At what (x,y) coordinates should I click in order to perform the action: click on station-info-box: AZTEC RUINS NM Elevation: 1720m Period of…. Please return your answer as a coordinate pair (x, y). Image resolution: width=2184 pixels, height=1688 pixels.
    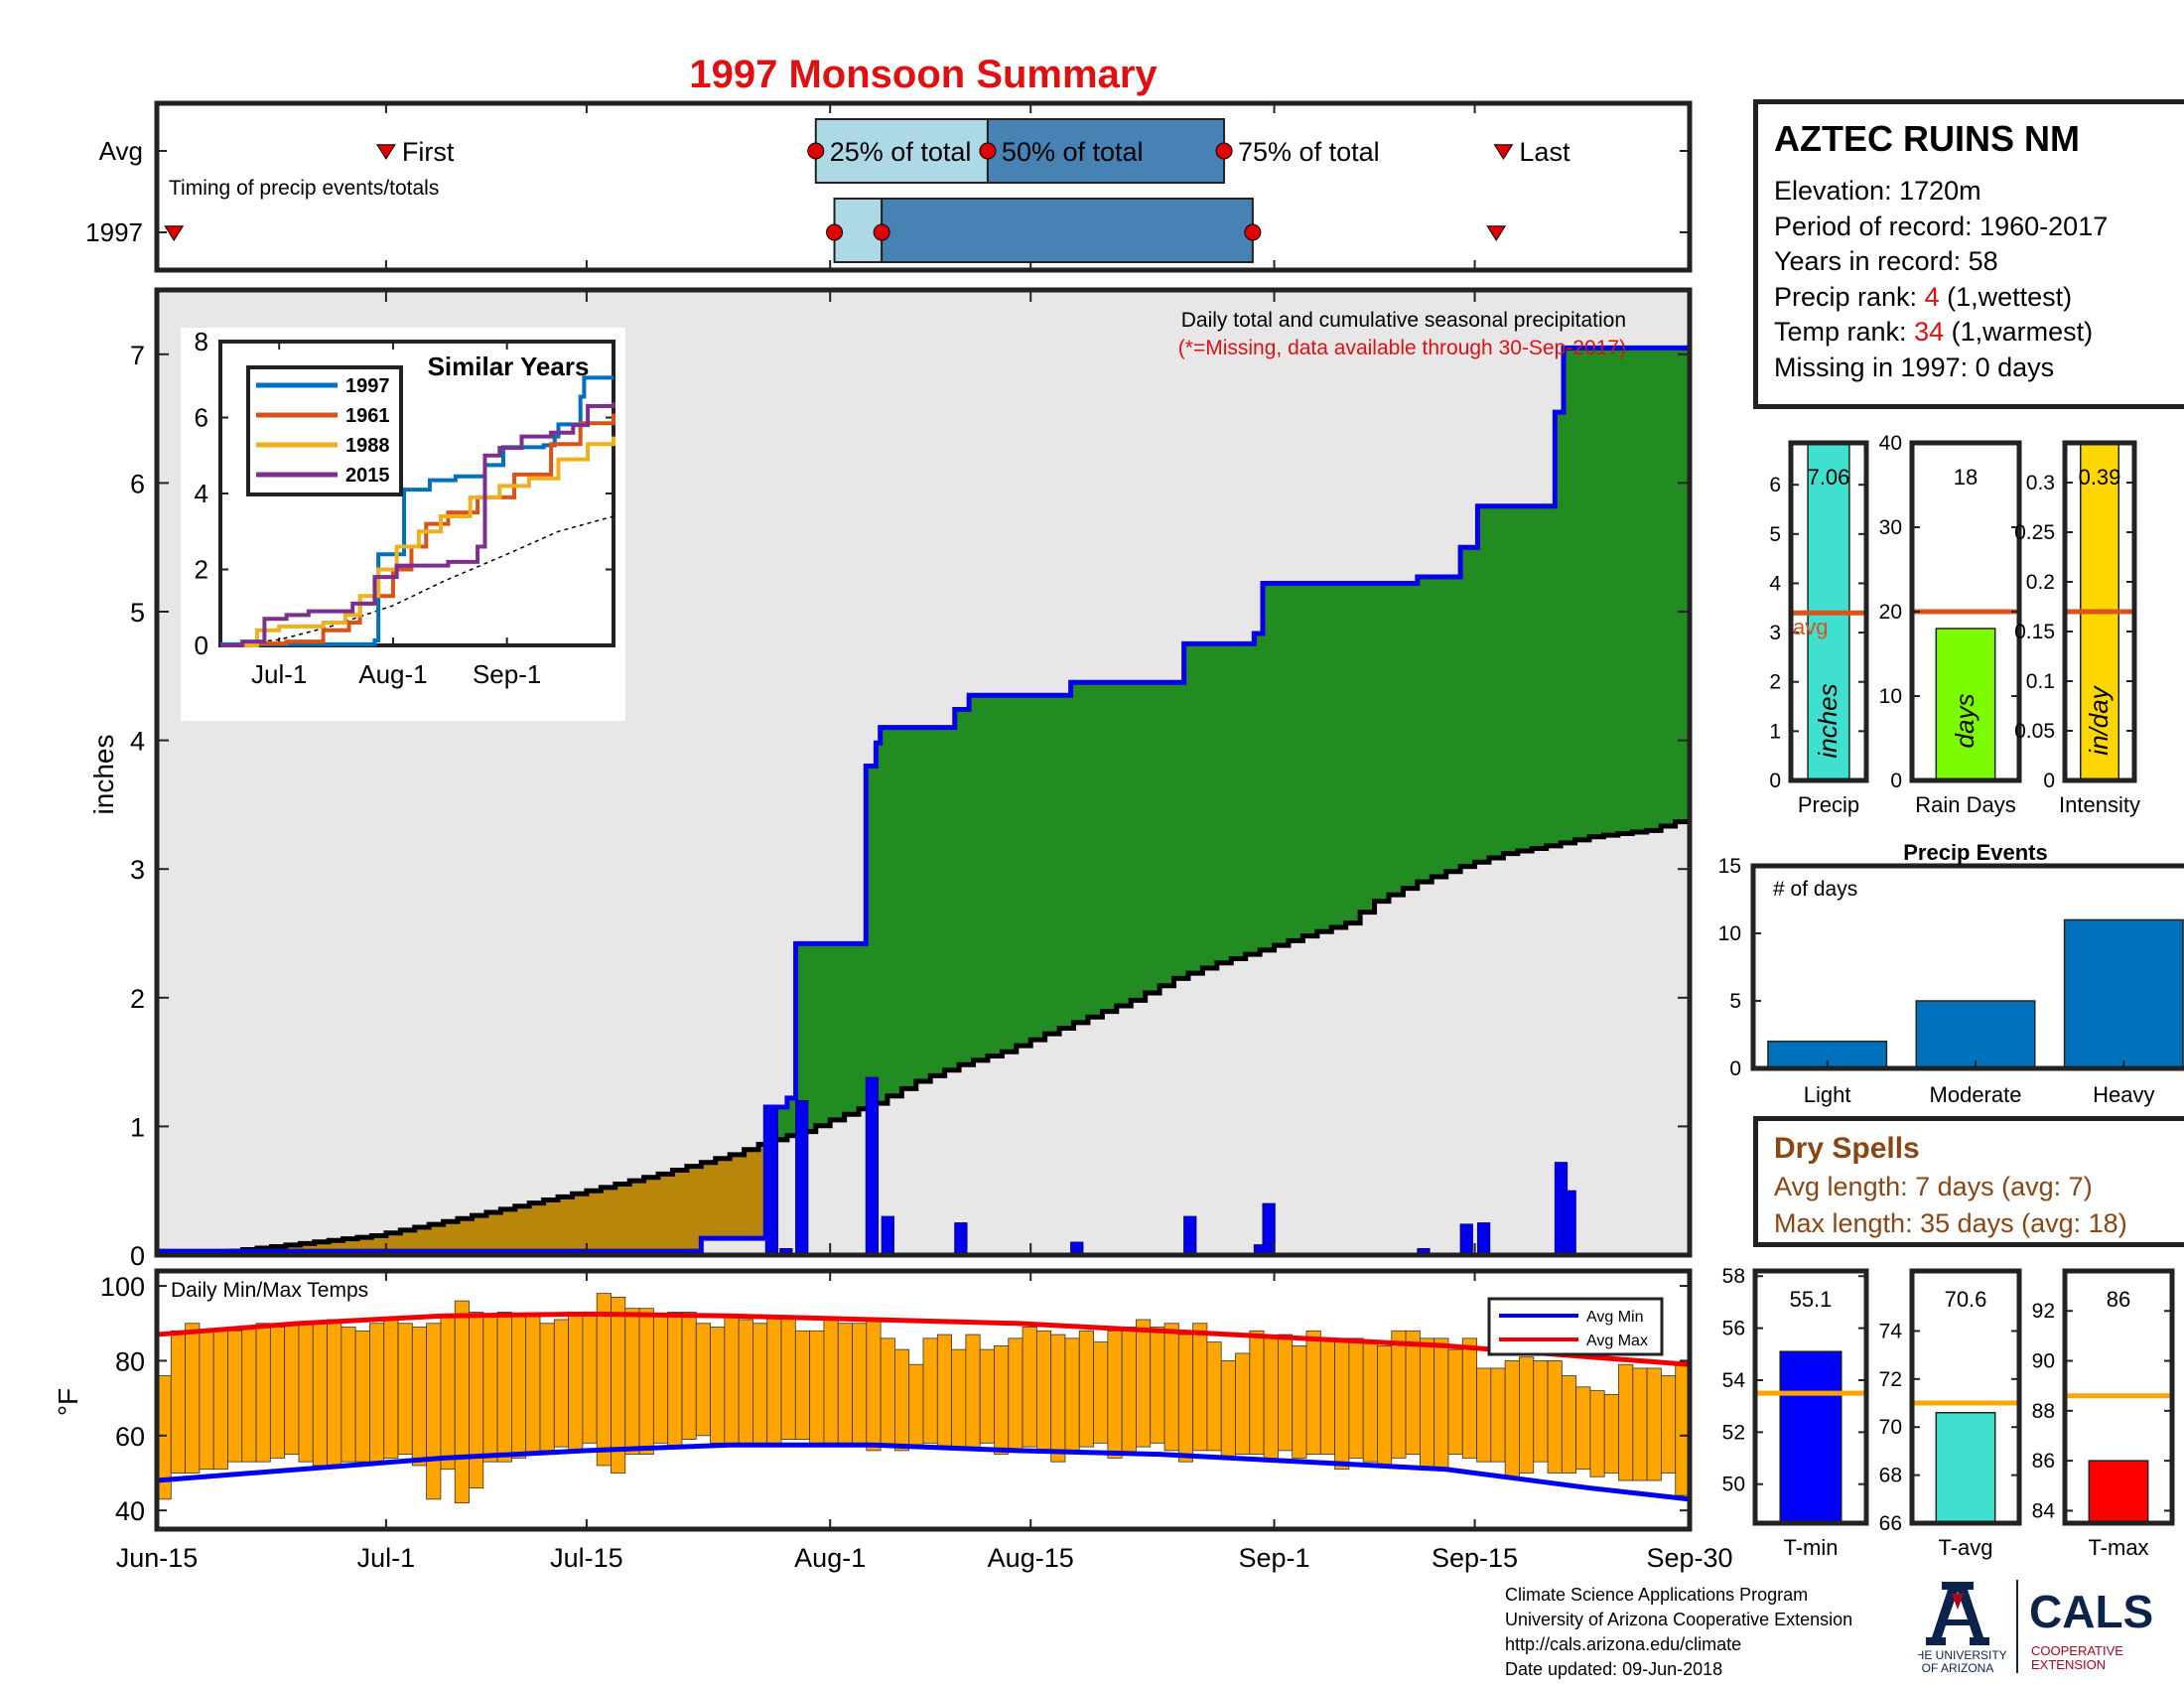
    Looking at the image, I should click on (1968, 254).